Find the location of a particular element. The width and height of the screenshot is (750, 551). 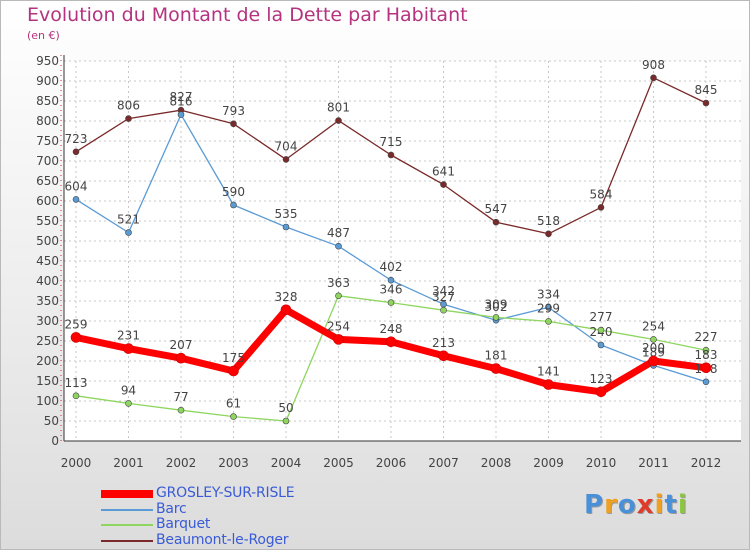

data-label: 487 is located at coordinates (338, 233).